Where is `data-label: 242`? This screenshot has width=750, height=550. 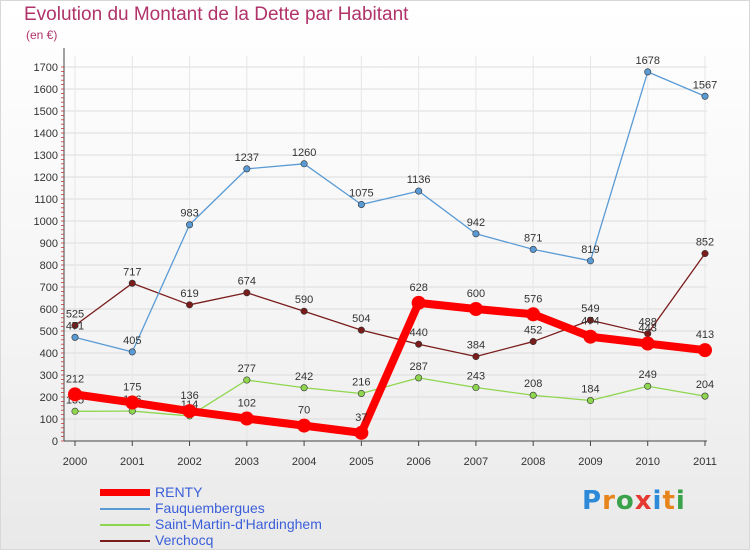
data-label: 242 is located at coordinates (304, 377).